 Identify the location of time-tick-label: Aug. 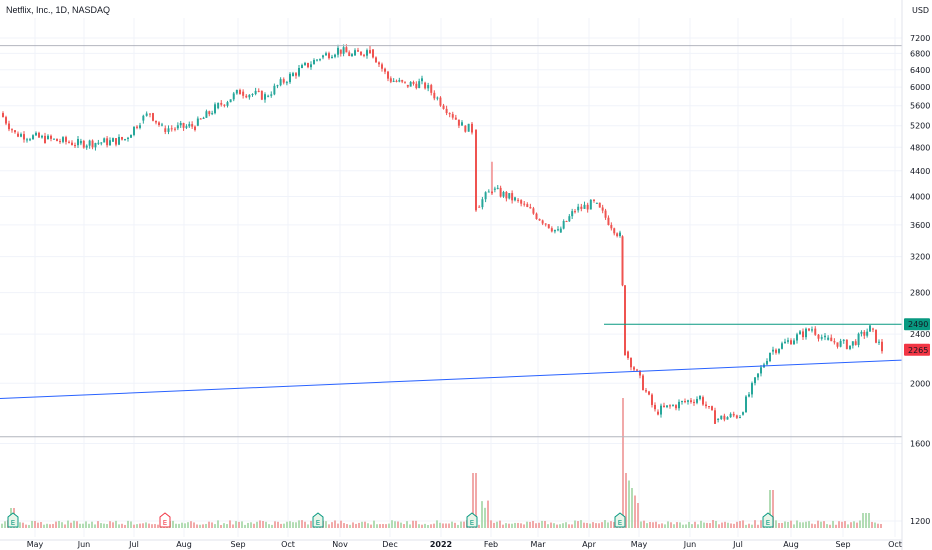
(791, 544).